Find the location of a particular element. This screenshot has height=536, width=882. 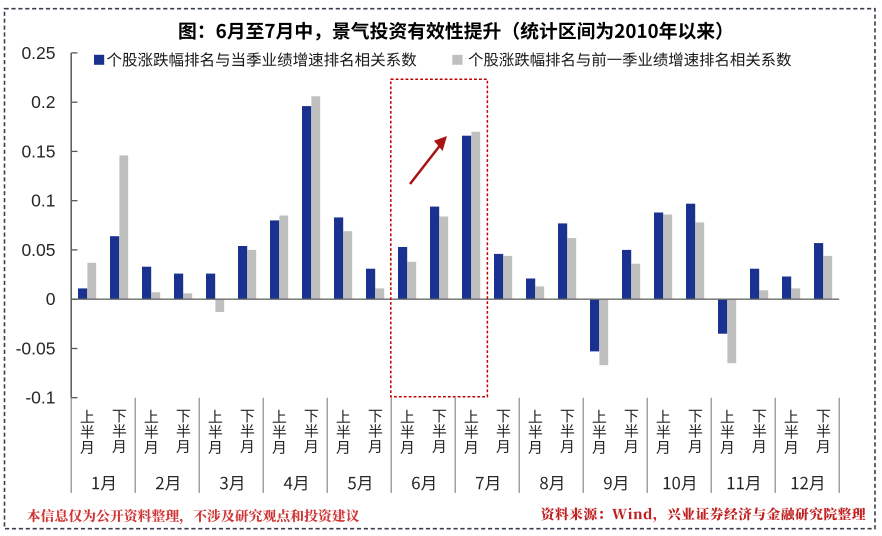

svg-text: 0.15 is located at coordinates (38, 151).